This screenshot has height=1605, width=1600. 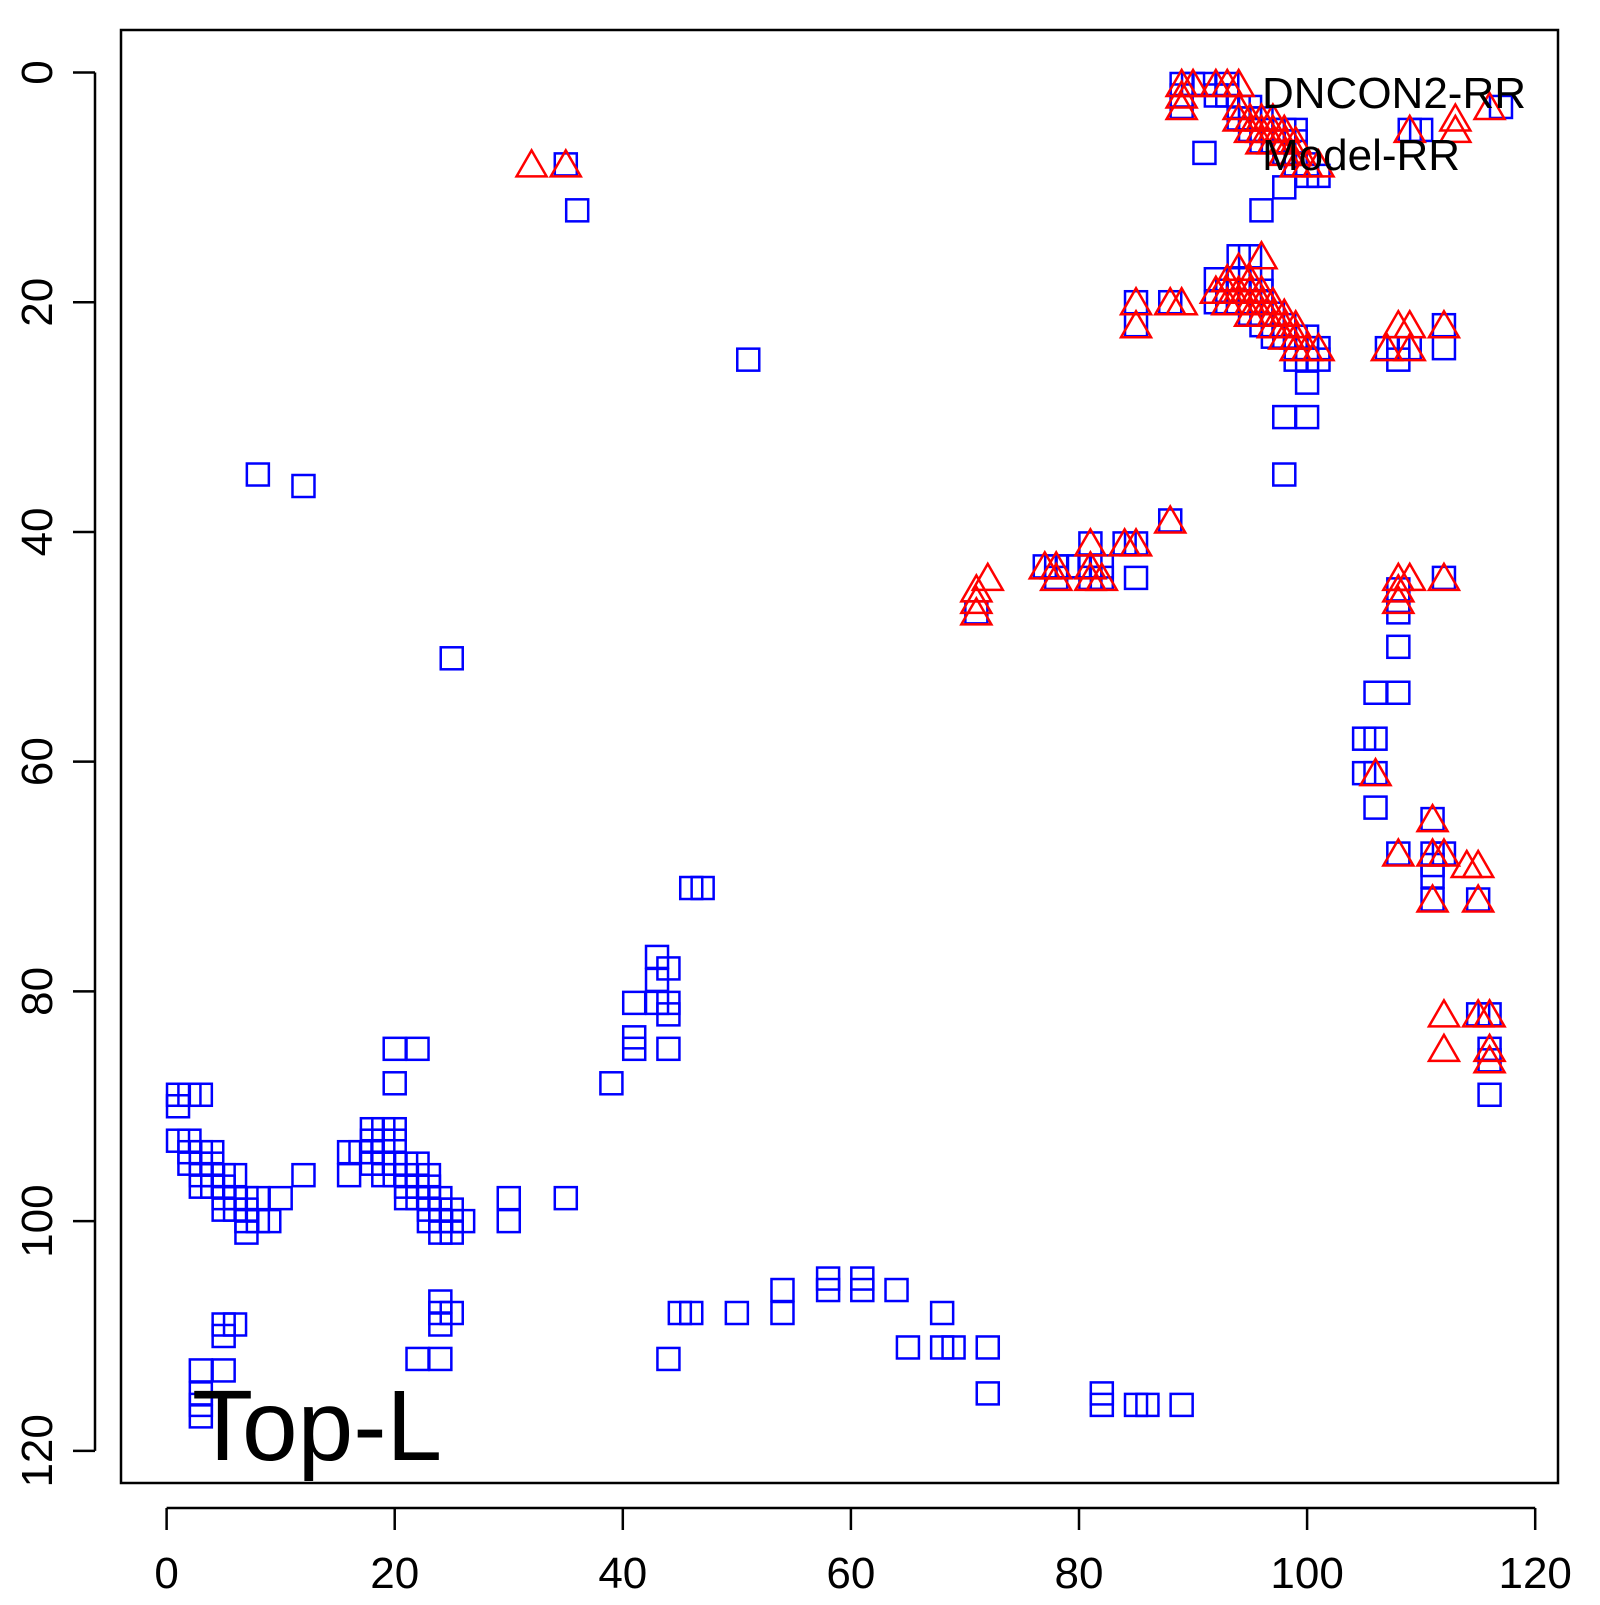 I want to click on legend-entry: Model-RR, so click(x=1361, y=155).